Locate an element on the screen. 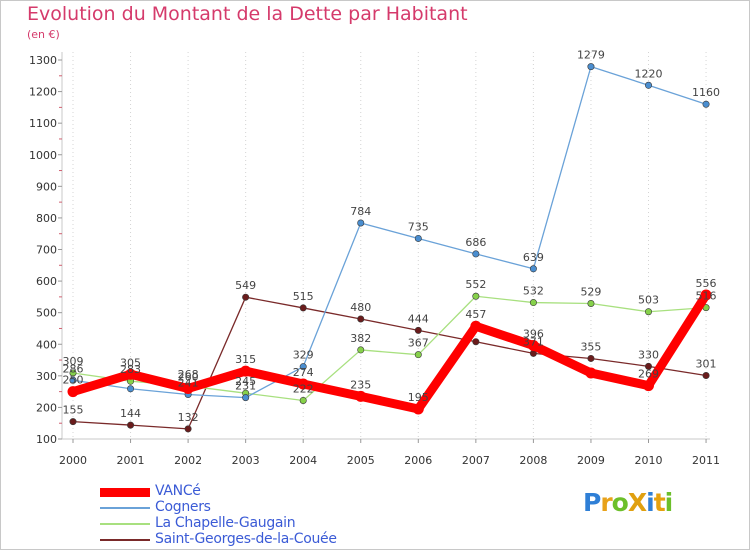 The height and width of the screenshot is (550, 750). legend-label-la-chapelle-gaugain: La Chapelle-Gaugain is located at coordinates (225, 523).